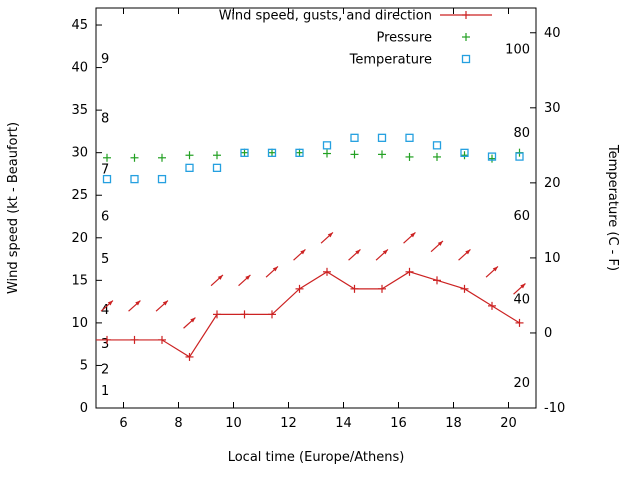 This screenshot has height=480, width=640. I want to click on svg-text: 3, so click(105, 344).